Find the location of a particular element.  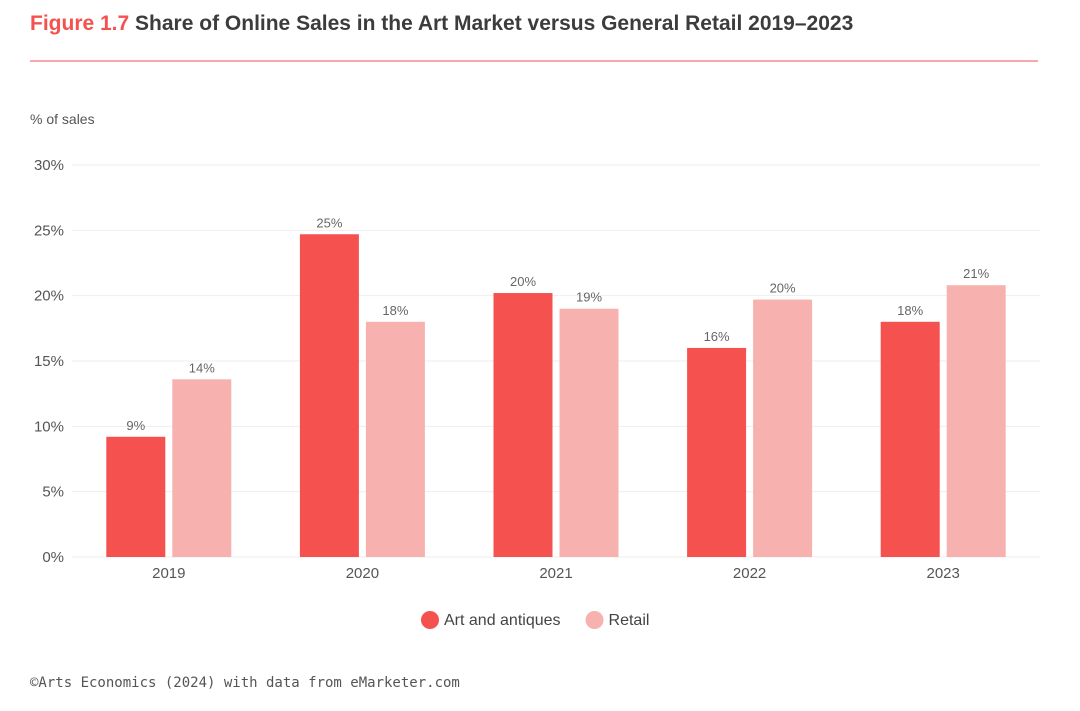

legend-label: Art and antiques is located at coordinates (502, 620).